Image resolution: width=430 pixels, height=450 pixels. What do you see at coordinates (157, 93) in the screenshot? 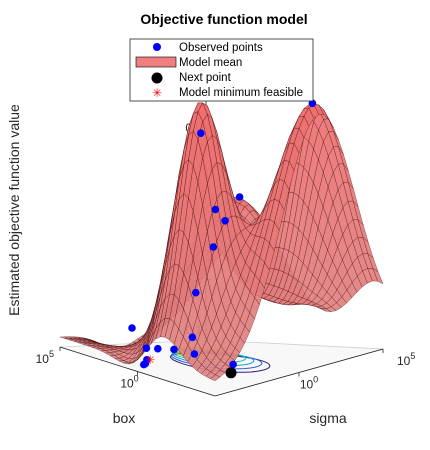
I see `legend-marker-min-feasible: ✳` at bounding box center [157, 93].